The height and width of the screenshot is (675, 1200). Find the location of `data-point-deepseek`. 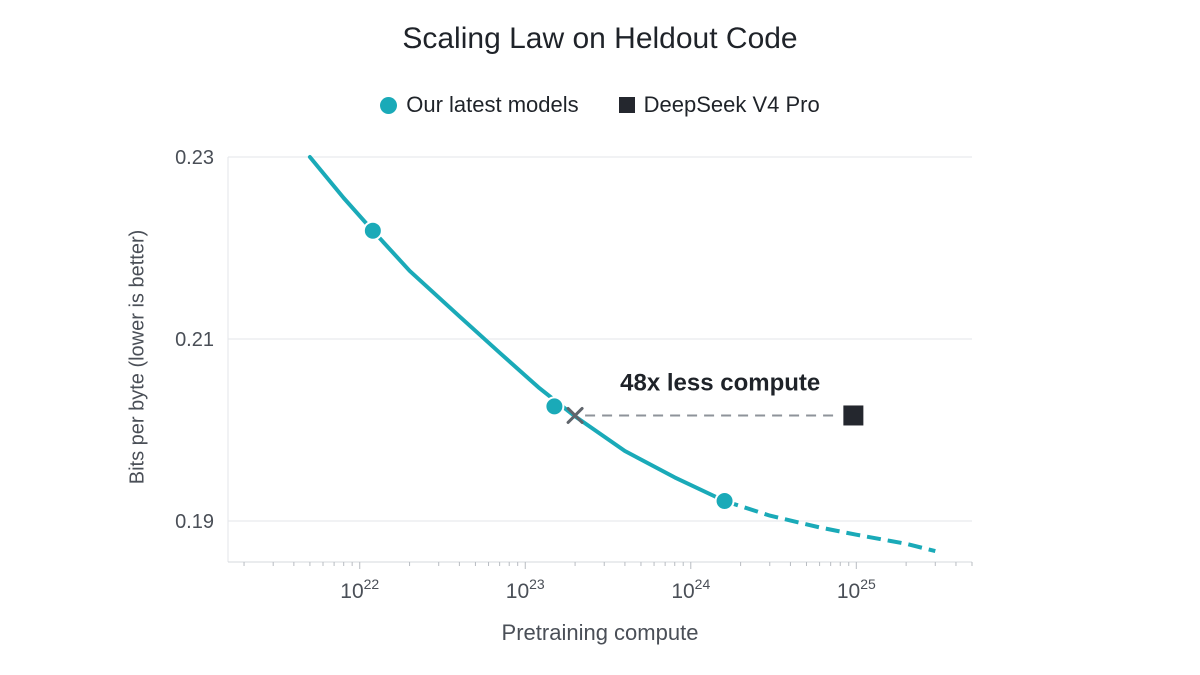

data-point-deepseek is located at coordinates (853, 415).